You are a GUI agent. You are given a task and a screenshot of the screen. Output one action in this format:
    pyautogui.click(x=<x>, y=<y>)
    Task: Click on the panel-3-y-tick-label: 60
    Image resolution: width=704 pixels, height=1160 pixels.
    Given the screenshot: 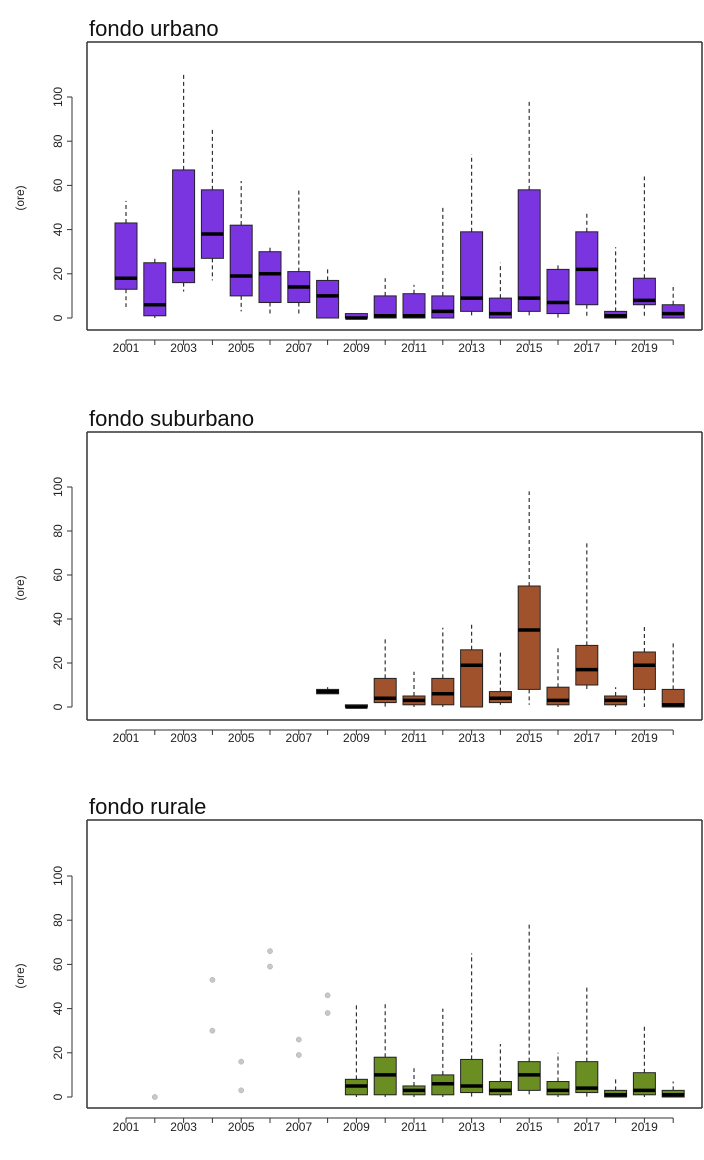 What is the action you would take?
    pyautogui.click(x=58, y=964)
    